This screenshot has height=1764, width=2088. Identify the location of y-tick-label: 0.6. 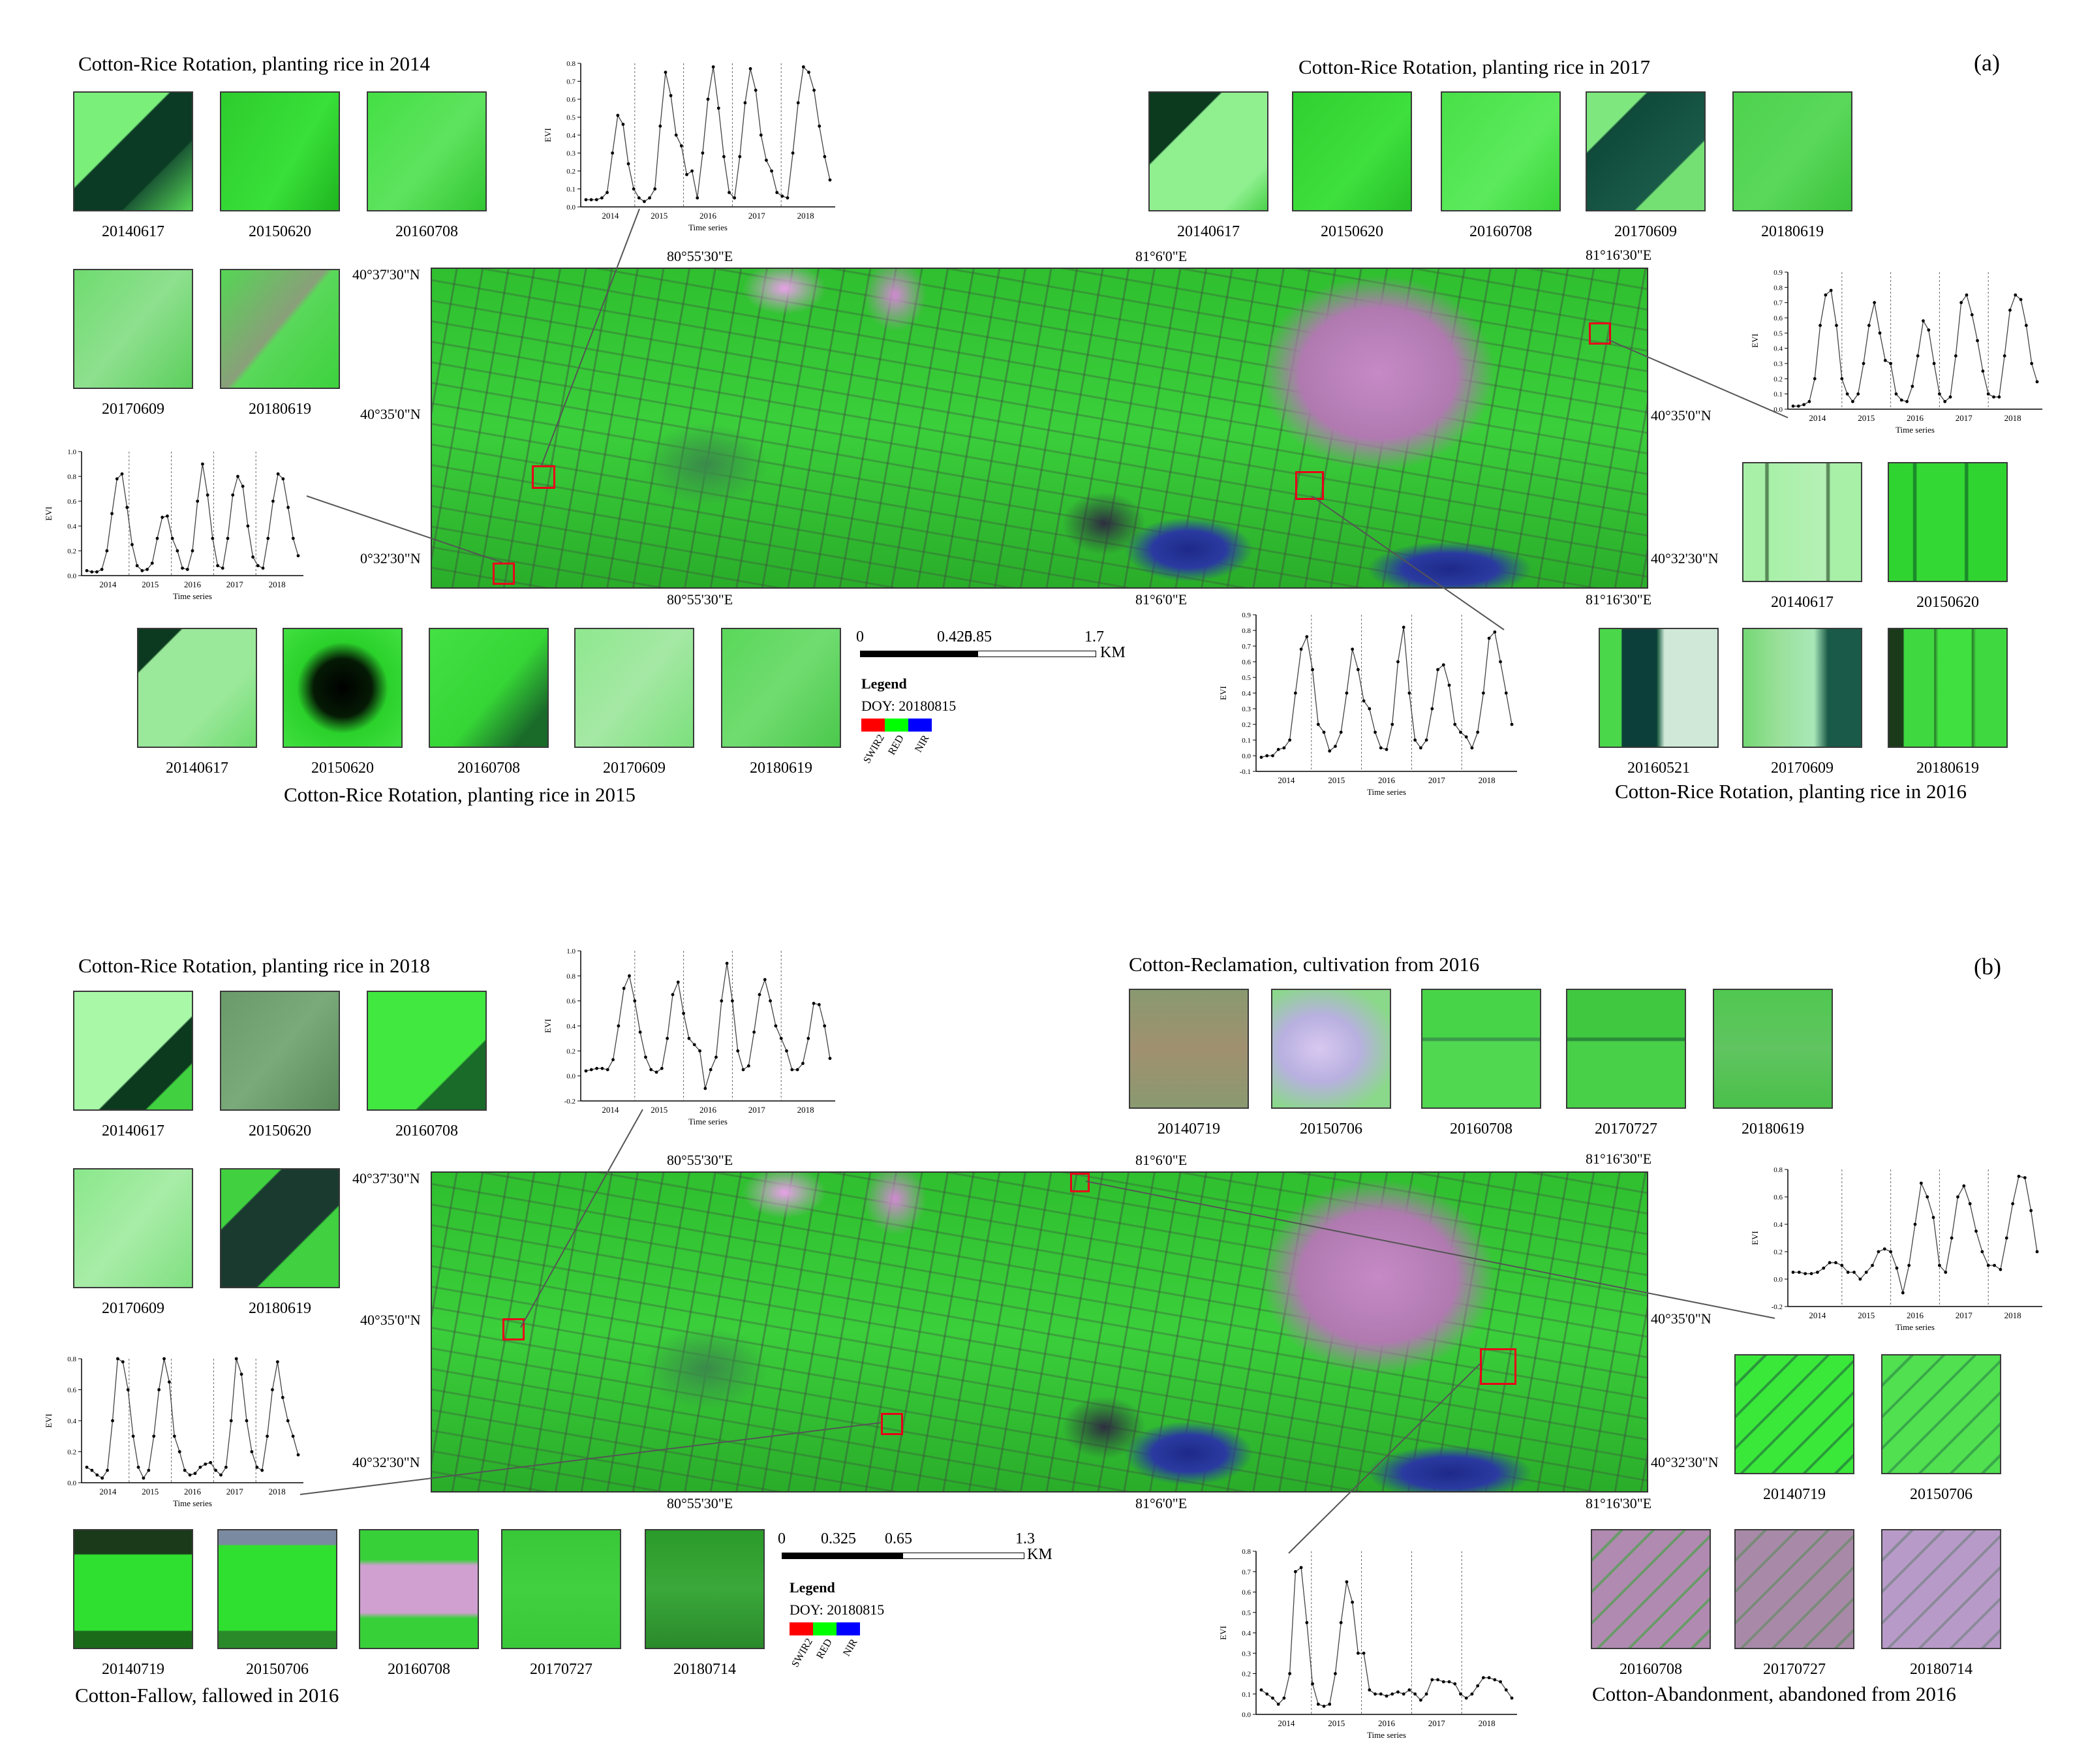
(571, 100).